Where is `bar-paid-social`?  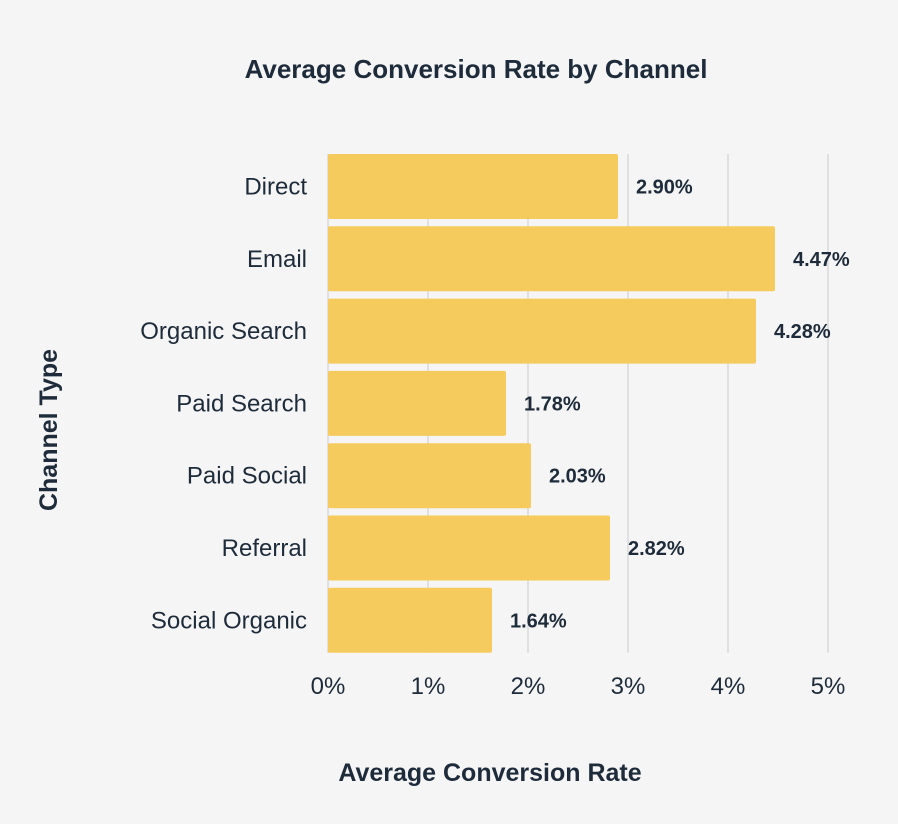
bar-paid-social is located at coordinates (429, 476).